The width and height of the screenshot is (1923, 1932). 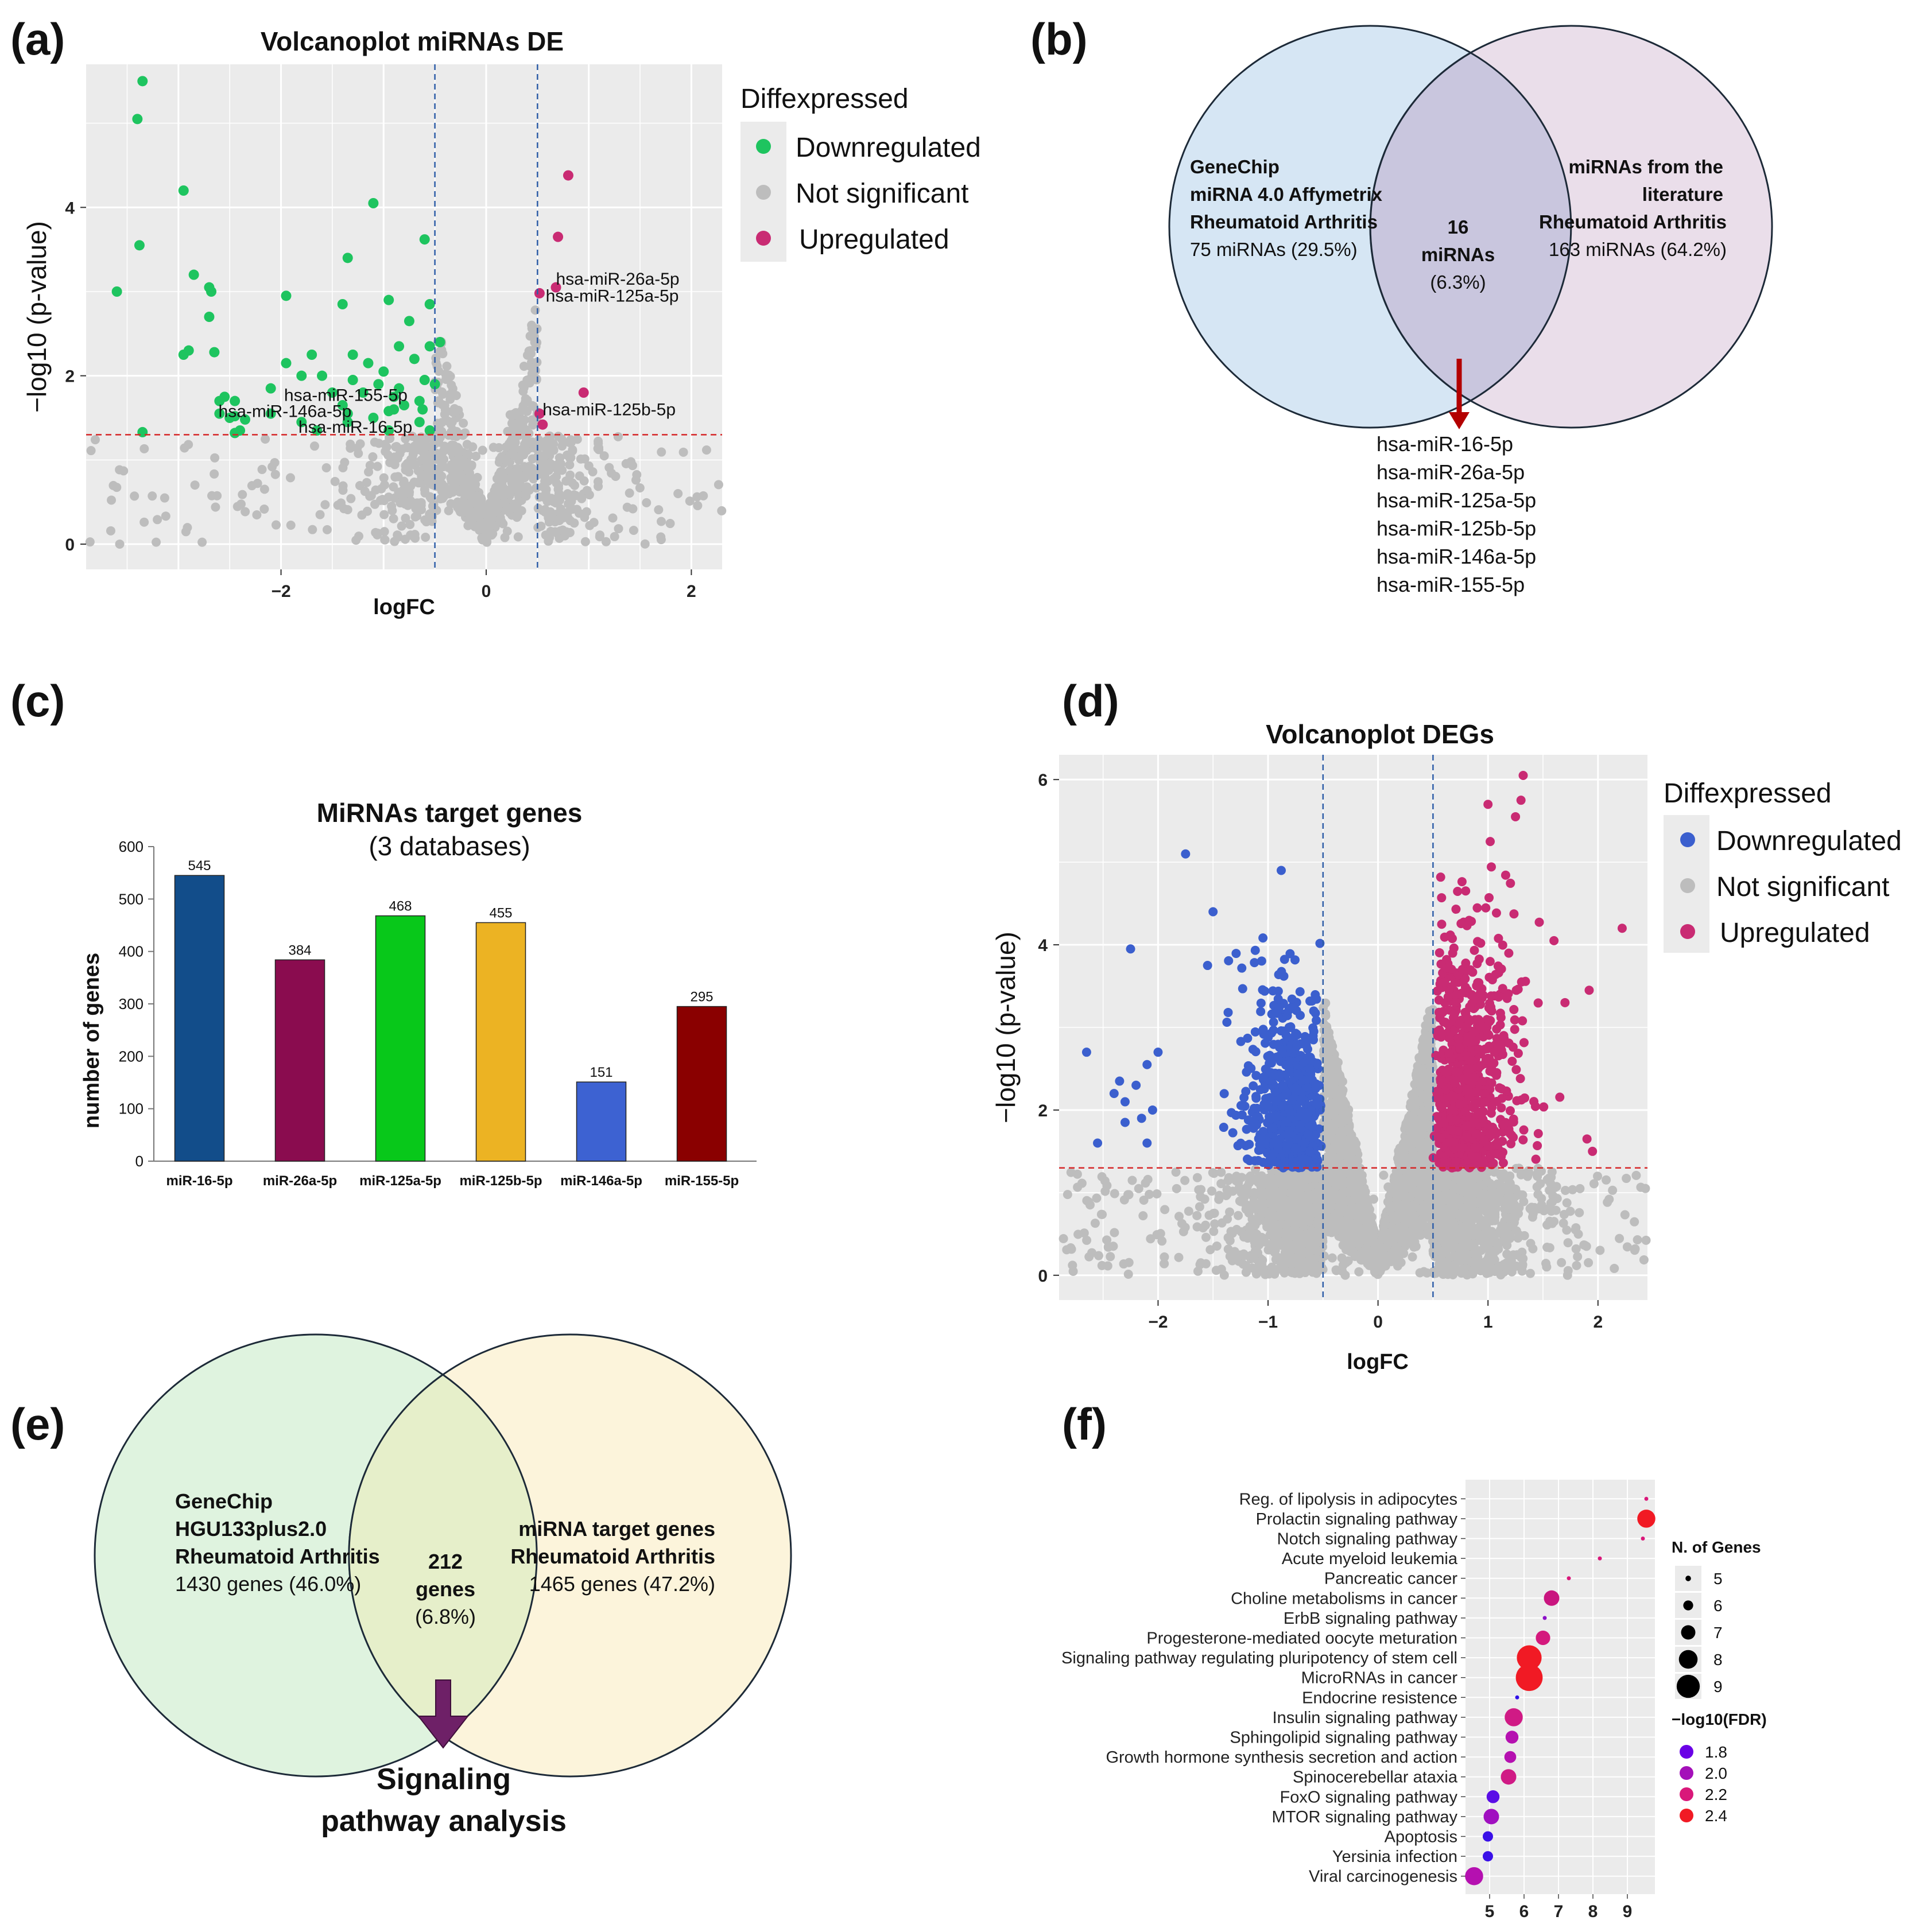 I want to click on y-tick-label: 600, so click(x=131, y=846).